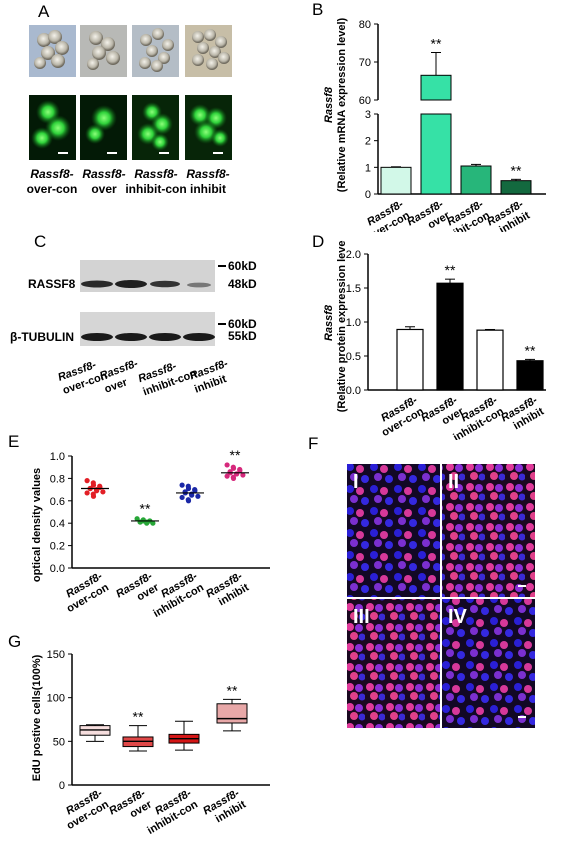 The height and width of the screenshot is (842, 562). Describe the element at coordinates (313, 443) in the screenshot. I see `panel-letter-f: F` at that location.